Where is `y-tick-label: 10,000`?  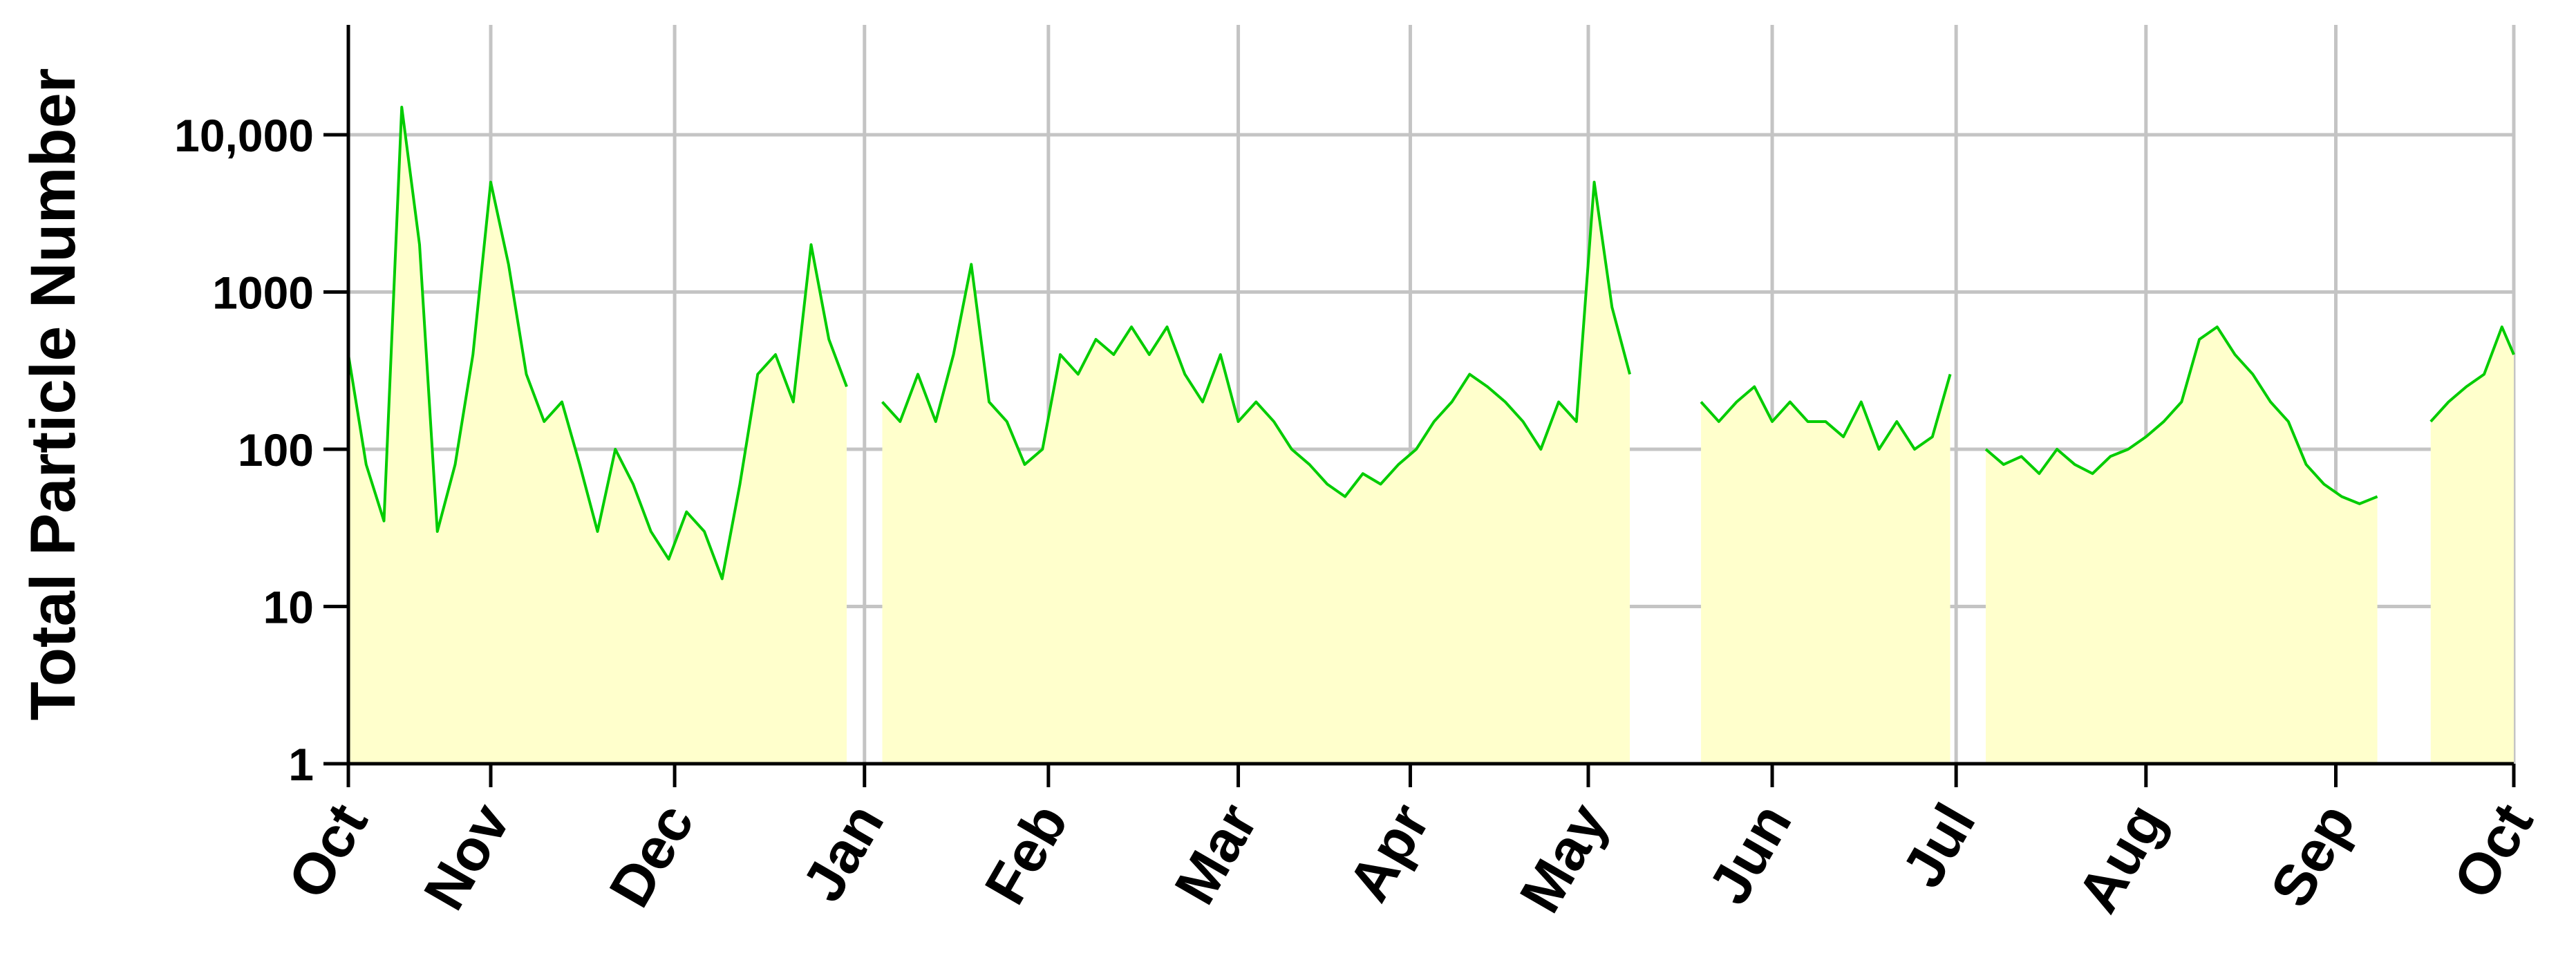 y-tick-label: 10,000 is located at coordinates (244, 135).